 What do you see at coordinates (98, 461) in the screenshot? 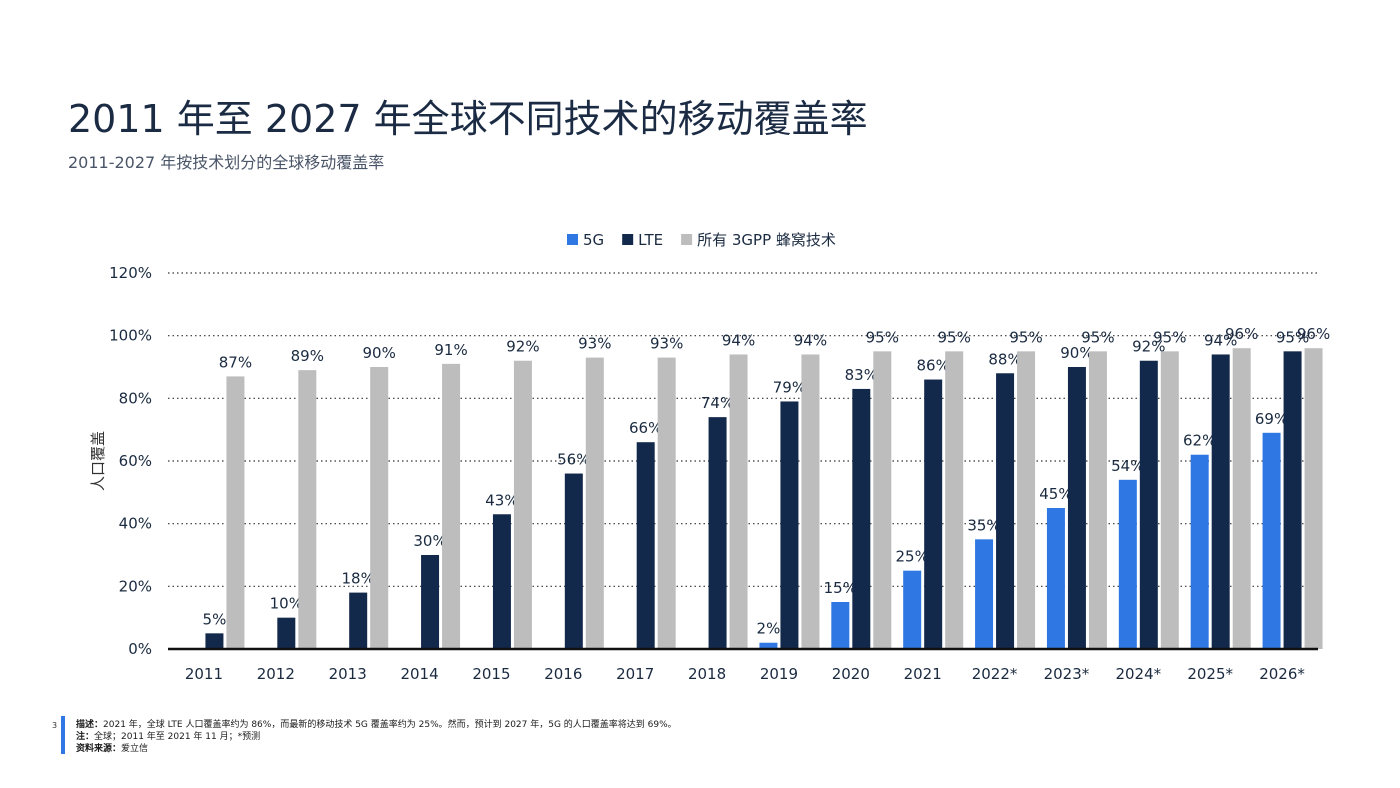
I see `y-axis-label: 人口覆盖` at bounding box center [98, 461].